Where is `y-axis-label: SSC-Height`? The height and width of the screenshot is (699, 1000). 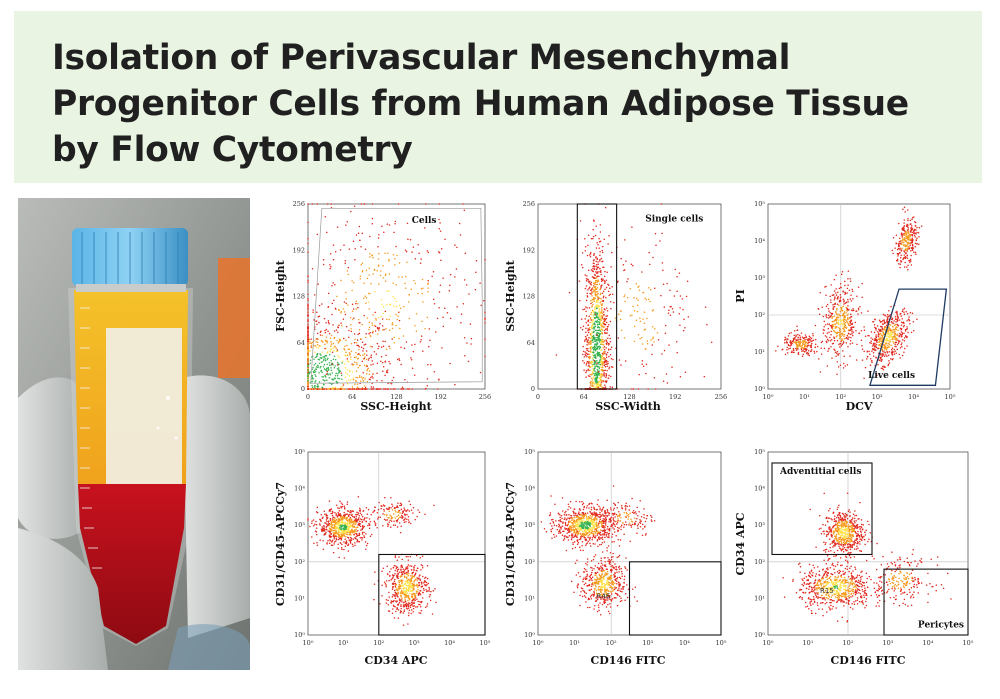
y-axis-label: SSC-Height is located at coordinates (510, 295).